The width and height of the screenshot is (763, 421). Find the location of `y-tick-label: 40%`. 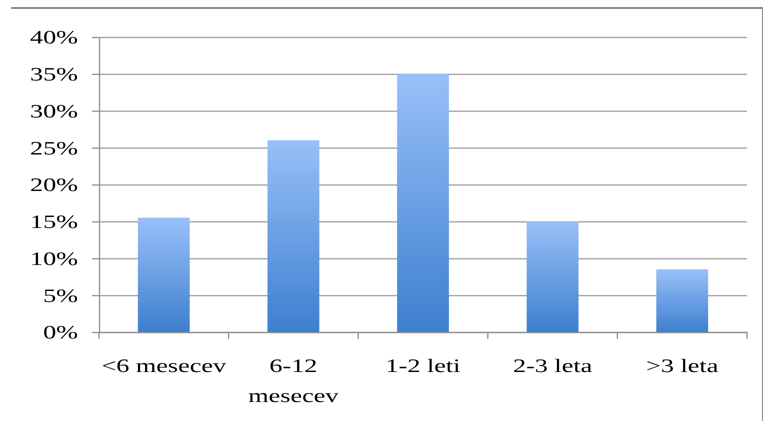

y-tick-label: 40% is located at coordinates (54, 37).